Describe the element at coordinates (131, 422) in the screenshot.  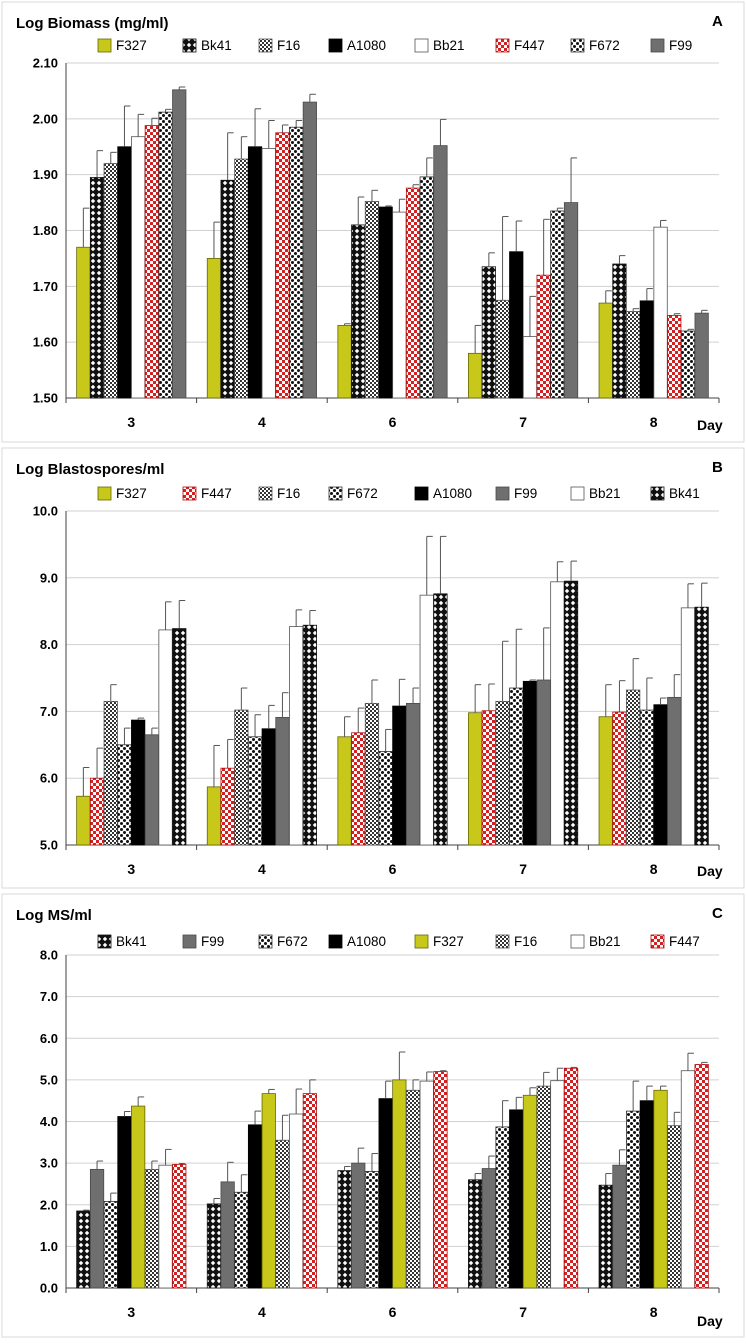
I see `panel-a-category-label: 3` at that location.